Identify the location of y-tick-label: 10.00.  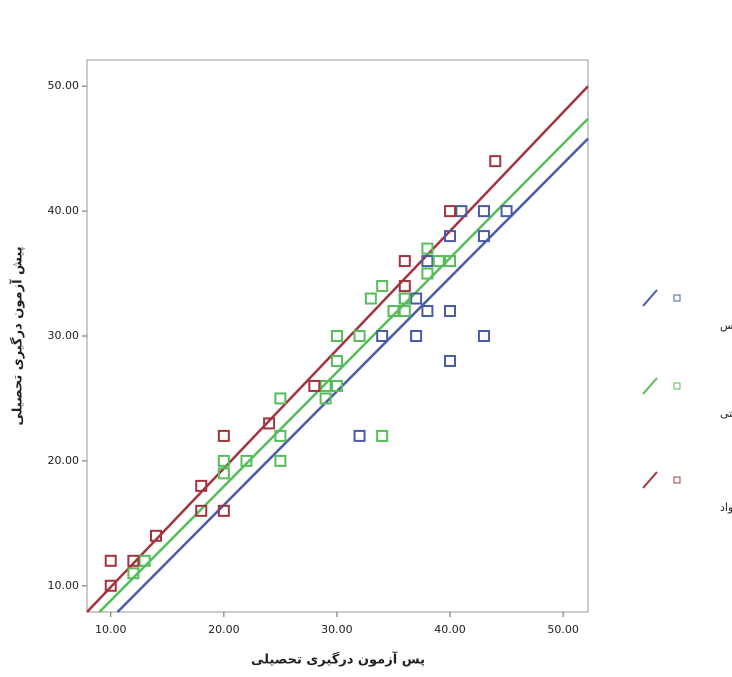
(64, 585).